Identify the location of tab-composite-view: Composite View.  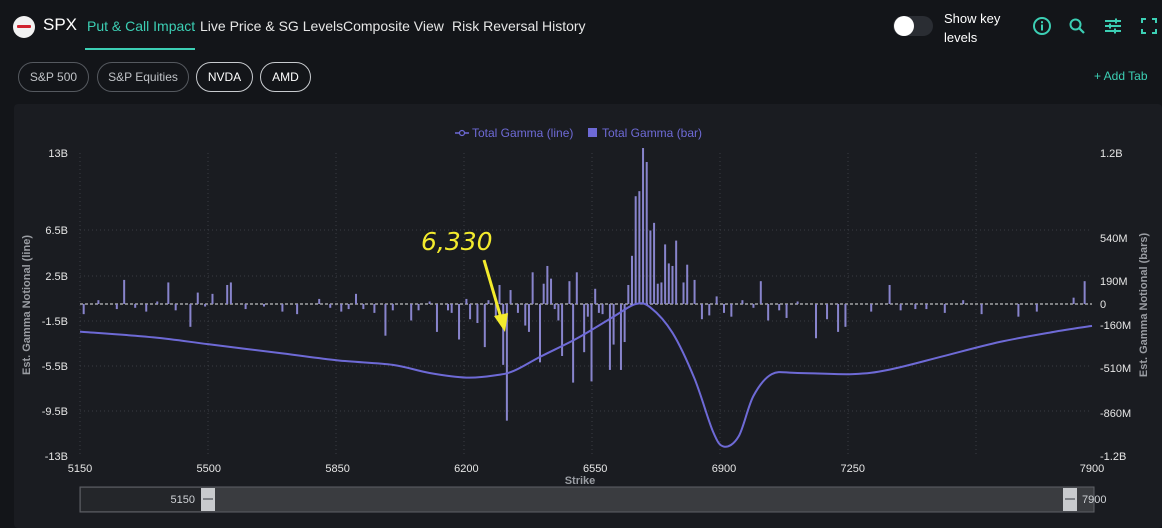
(393, 26).